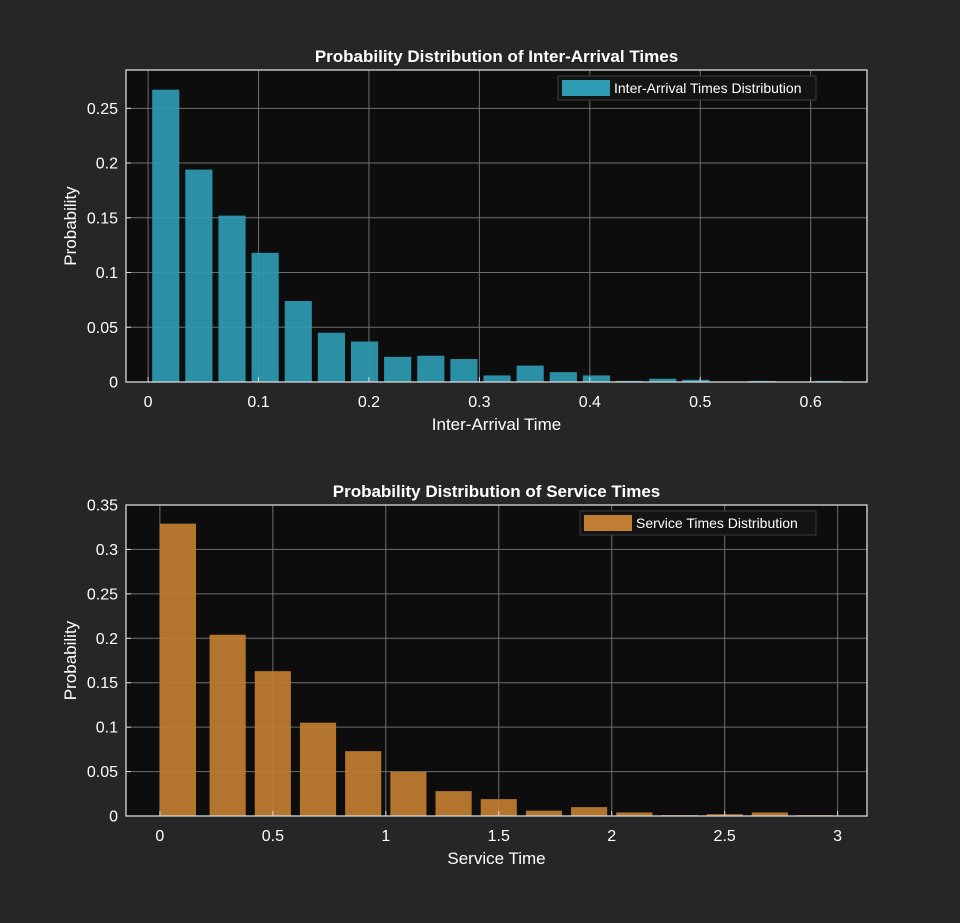 The image size is (960, 923). I want to click on x-tick-label: 0.6, so click(811, 402).